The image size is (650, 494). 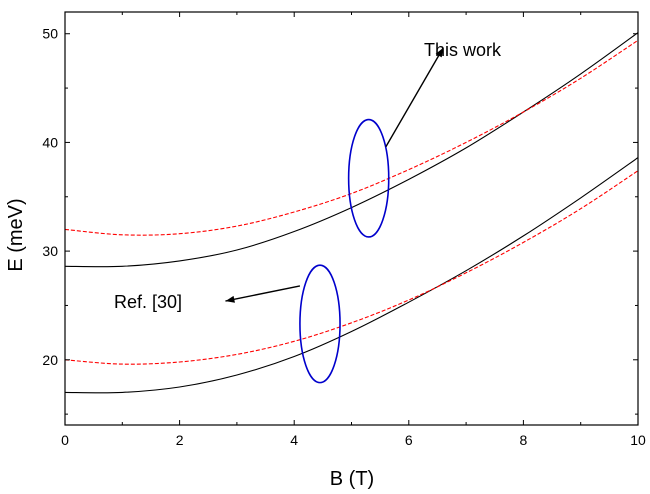 What do you see at coordinates (65, 440) in the screenshot?
I see `x-tick-label: 0` at bounding box center [65, 440].